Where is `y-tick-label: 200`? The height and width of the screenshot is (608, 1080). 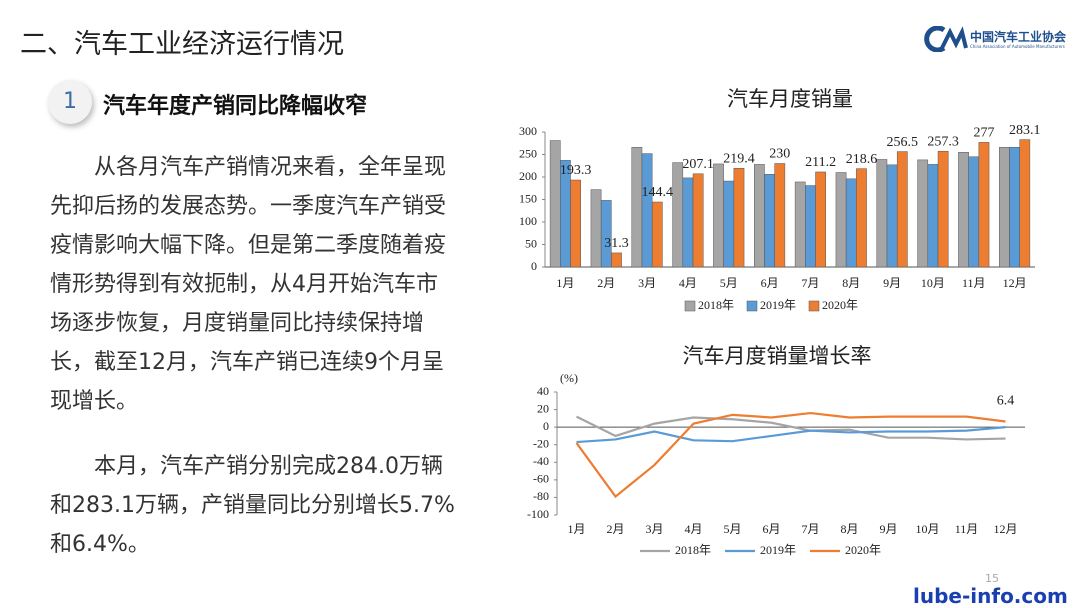 y-tick-label: 200 is located at coordinates (528, 176).